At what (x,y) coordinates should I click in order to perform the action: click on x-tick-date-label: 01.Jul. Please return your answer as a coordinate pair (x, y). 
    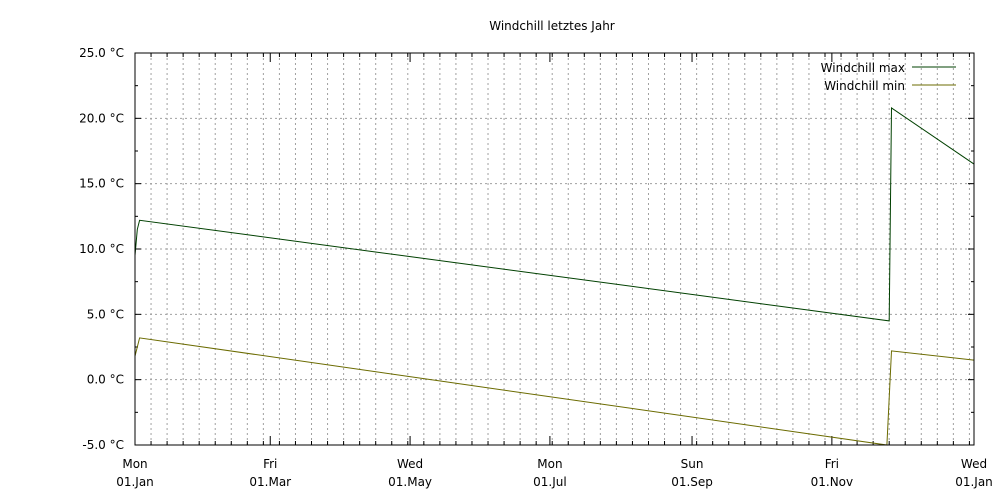
    Looking at the image, I should click on (550, 482).